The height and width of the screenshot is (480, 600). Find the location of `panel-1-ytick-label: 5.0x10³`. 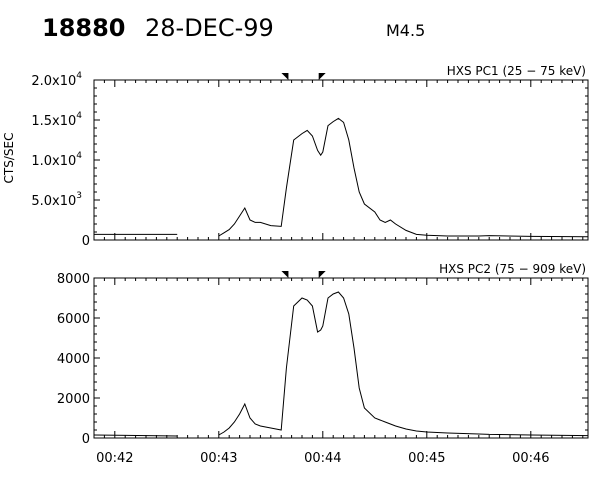

panel-1-ytick-label: 5.0x10³ is located at coordinates (56, 200).